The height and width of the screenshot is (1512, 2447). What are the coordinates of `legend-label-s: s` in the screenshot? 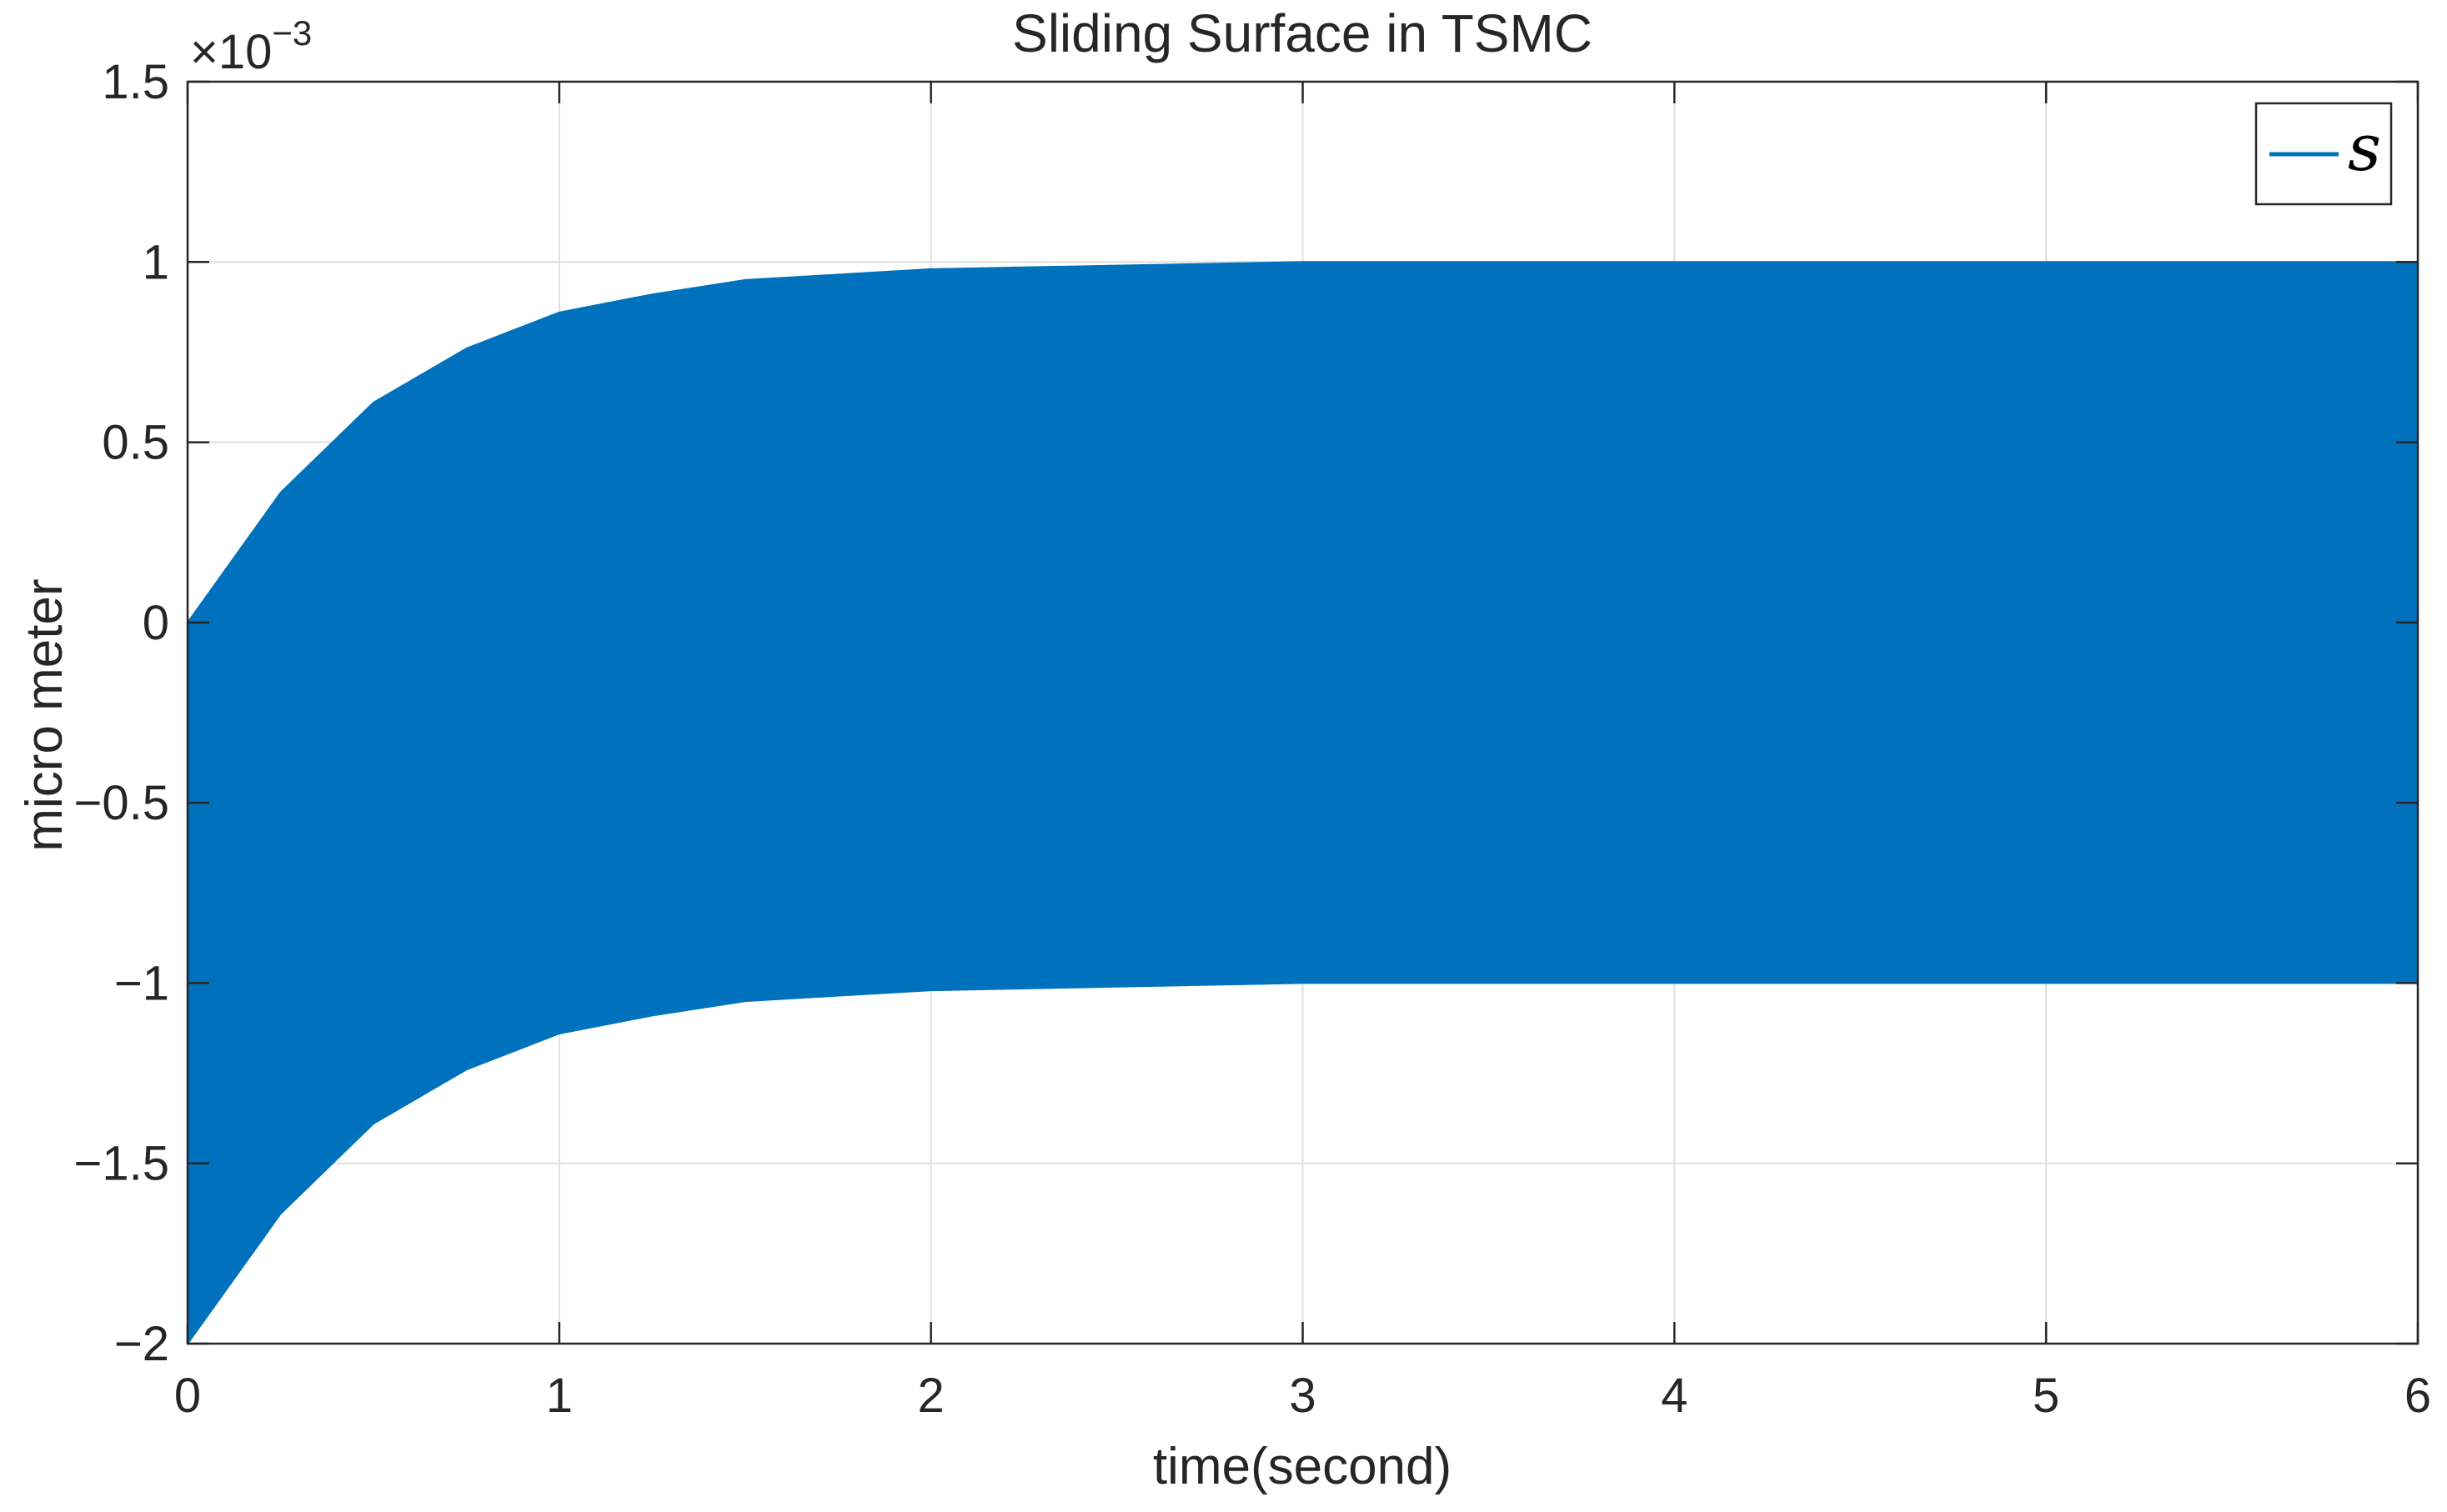 It's located at (2364, 148).